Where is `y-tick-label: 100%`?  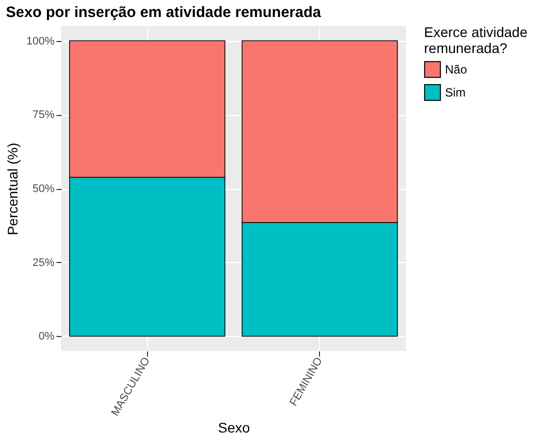
y-tick-label: 100% is located at coordinates (40, 41).